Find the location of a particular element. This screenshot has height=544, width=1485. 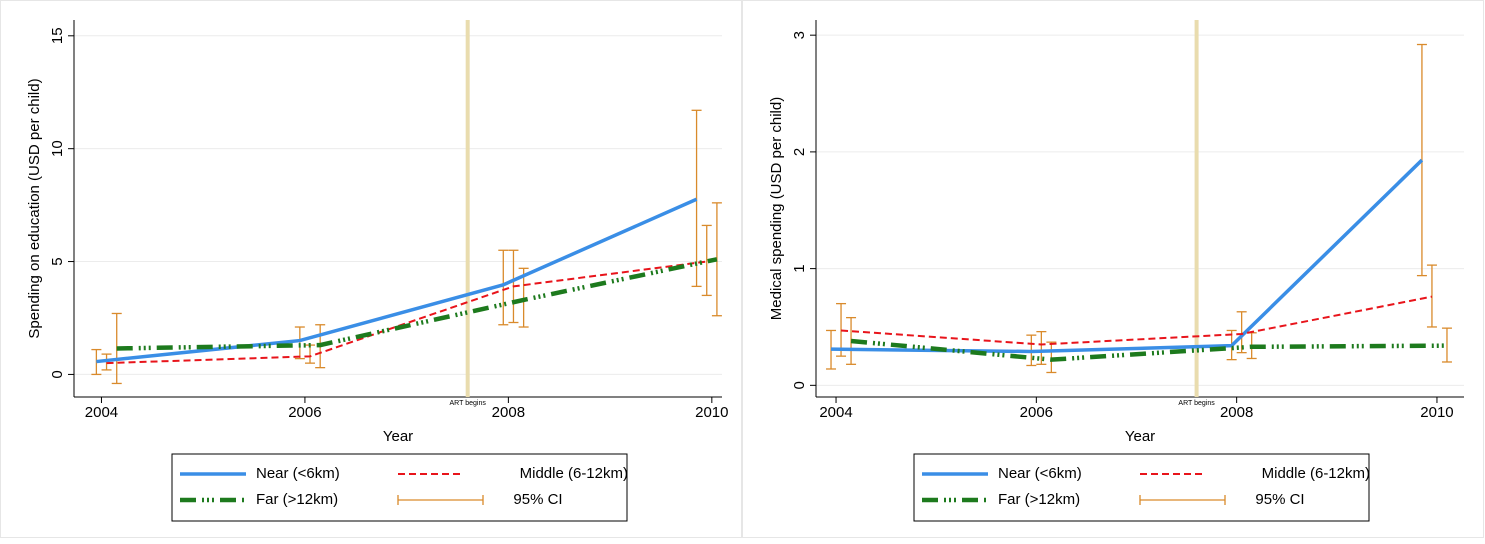

y-tick-label: 3 is located at coordinates (799, 35).